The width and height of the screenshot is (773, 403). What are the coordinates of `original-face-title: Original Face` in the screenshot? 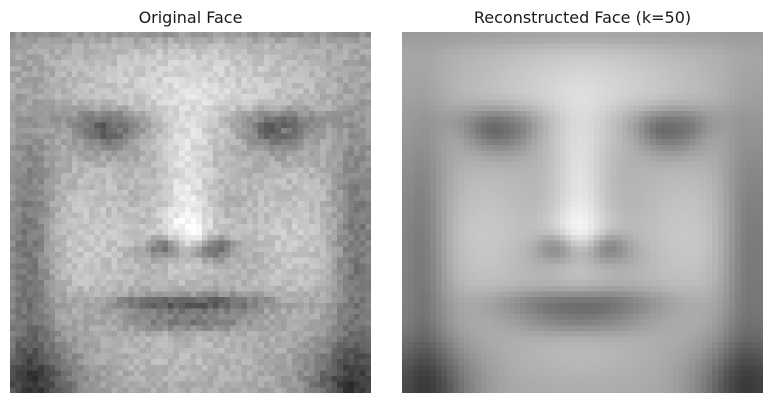 It's located at (190, 17).